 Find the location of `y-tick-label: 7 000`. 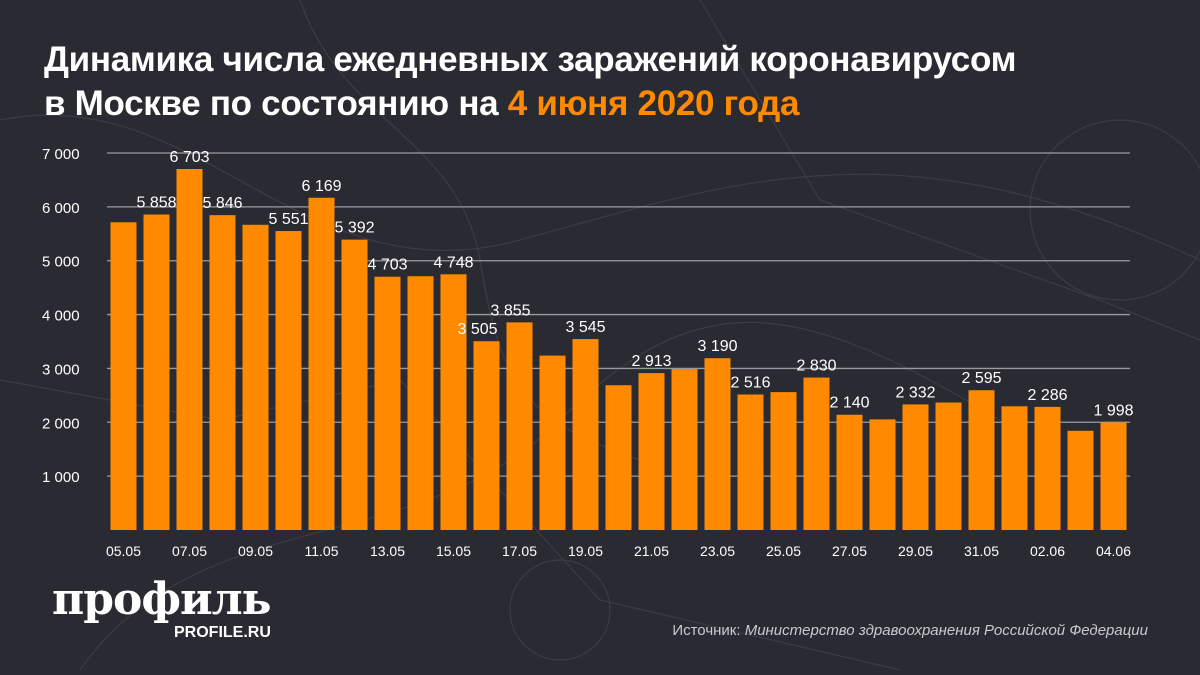

y-tick-label: 7 000 is located at coordinates (61, 154).